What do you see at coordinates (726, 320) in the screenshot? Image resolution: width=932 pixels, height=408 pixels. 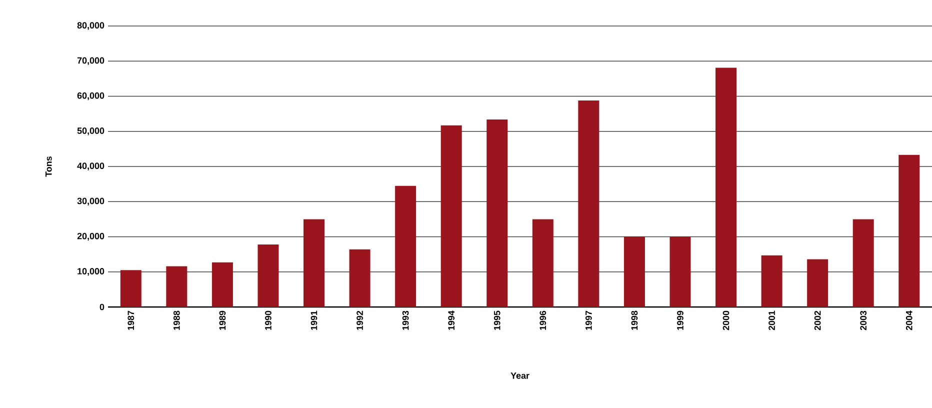 I see `x-tick-label: 2000` at bounding box center [726, 320].